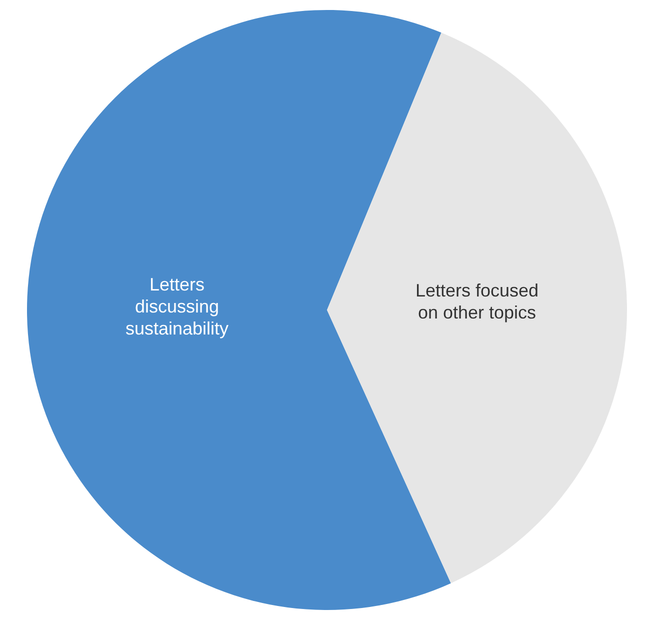  I want to click on slice-label: Letters focused on other topics, so click(477, 301).